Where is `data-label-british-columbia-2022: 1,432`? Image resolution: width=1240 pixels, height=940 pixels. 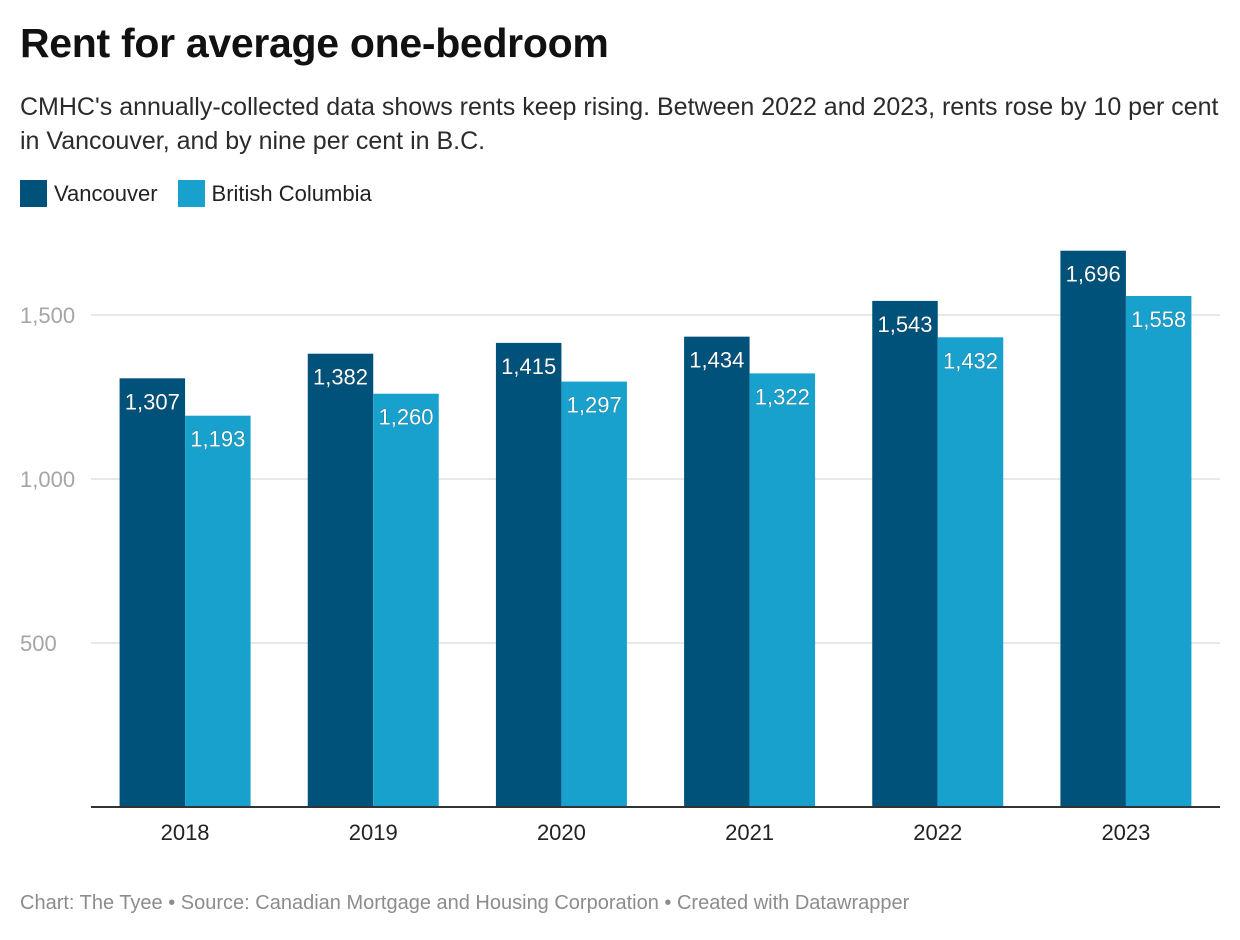
data-label-british-columbia-2022: 1,432 is located at coordinates (970, 360).